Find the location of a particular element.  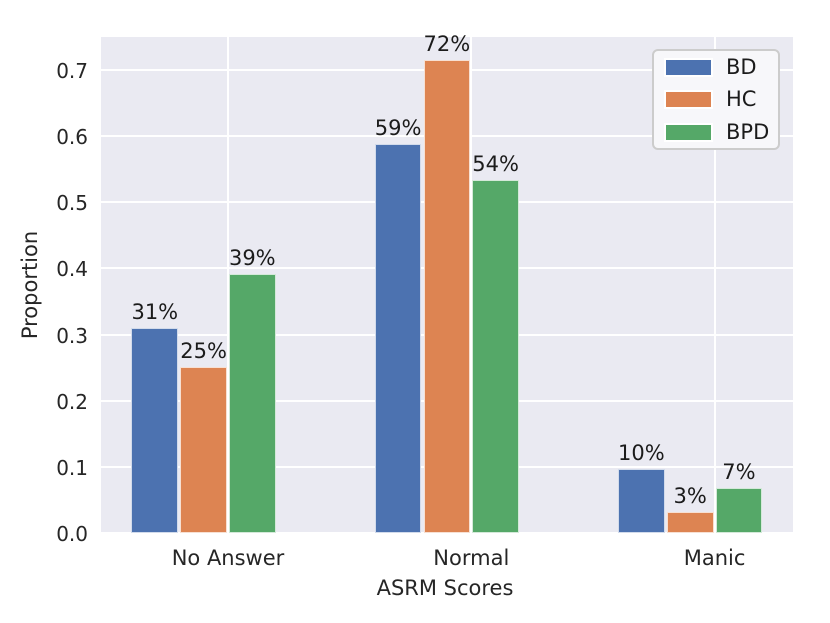

legend-item-bpd: BPD is located at coordinates (716, 132).